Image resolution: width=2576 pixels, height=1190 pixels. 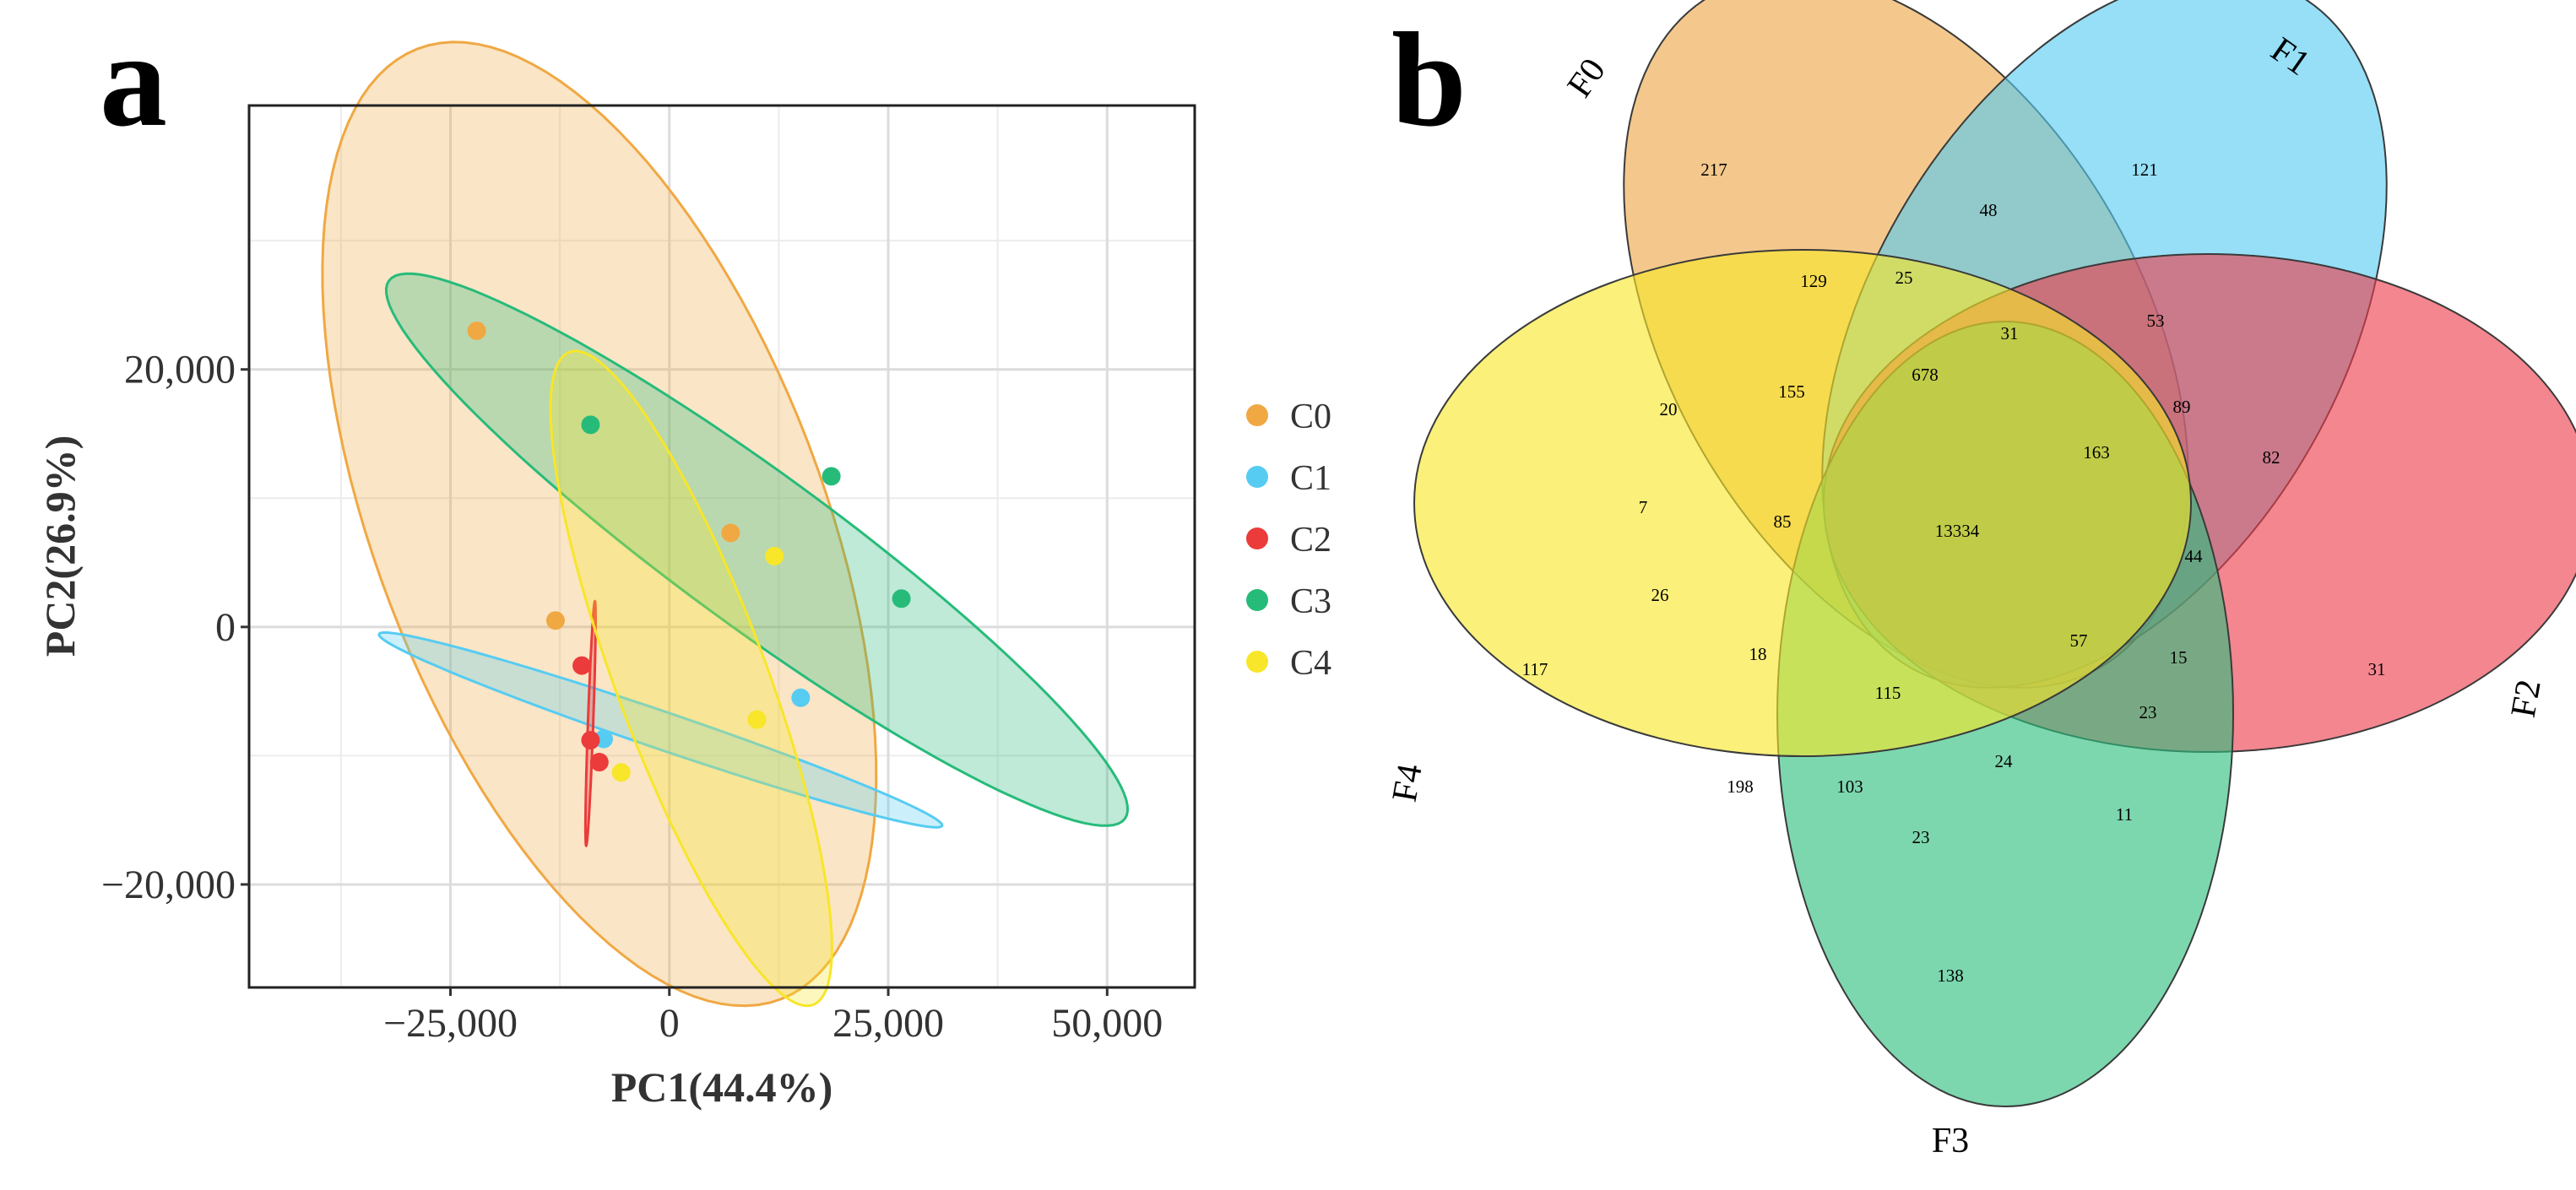 What do you see at coordinates (801, 697) in the screenshot?
I see `point-c1` at bounding box center [801, 697].